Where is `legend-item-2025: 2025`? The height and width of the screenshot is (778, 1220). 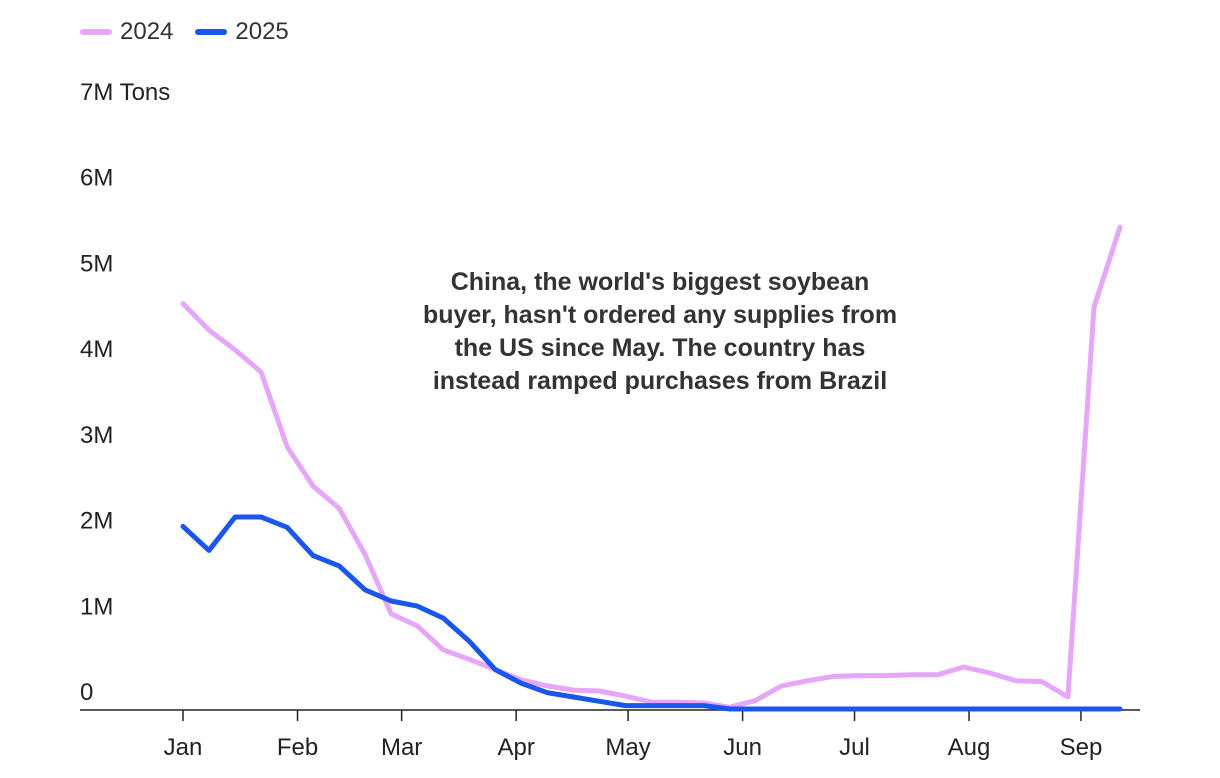 legend-item-2025: 2025 is located at coordinates (242, 32).